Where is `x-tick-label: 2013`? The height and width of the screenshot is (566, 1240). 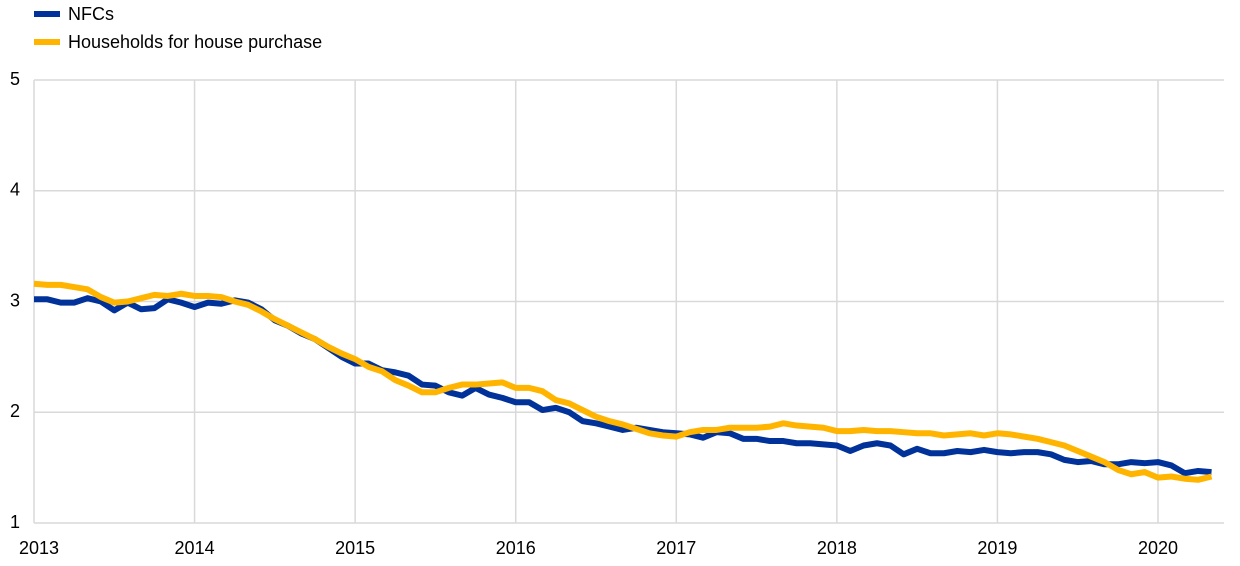
x-tick-label: 2013 is located at coordinates (39, 548).